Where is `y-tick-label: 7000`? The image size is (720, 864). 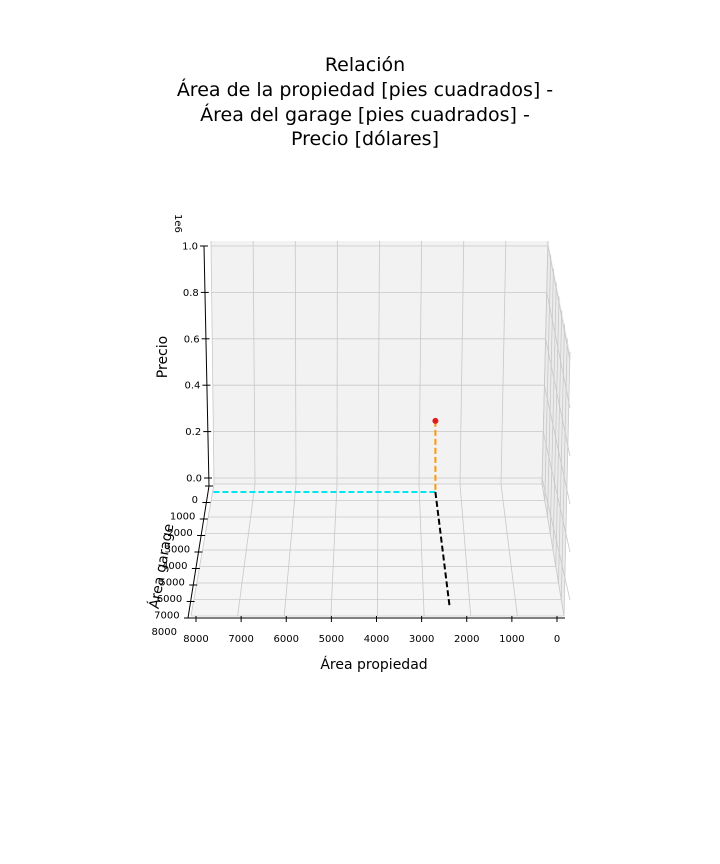
y-tick-label: 7000 is located at coordinates (166, 616).